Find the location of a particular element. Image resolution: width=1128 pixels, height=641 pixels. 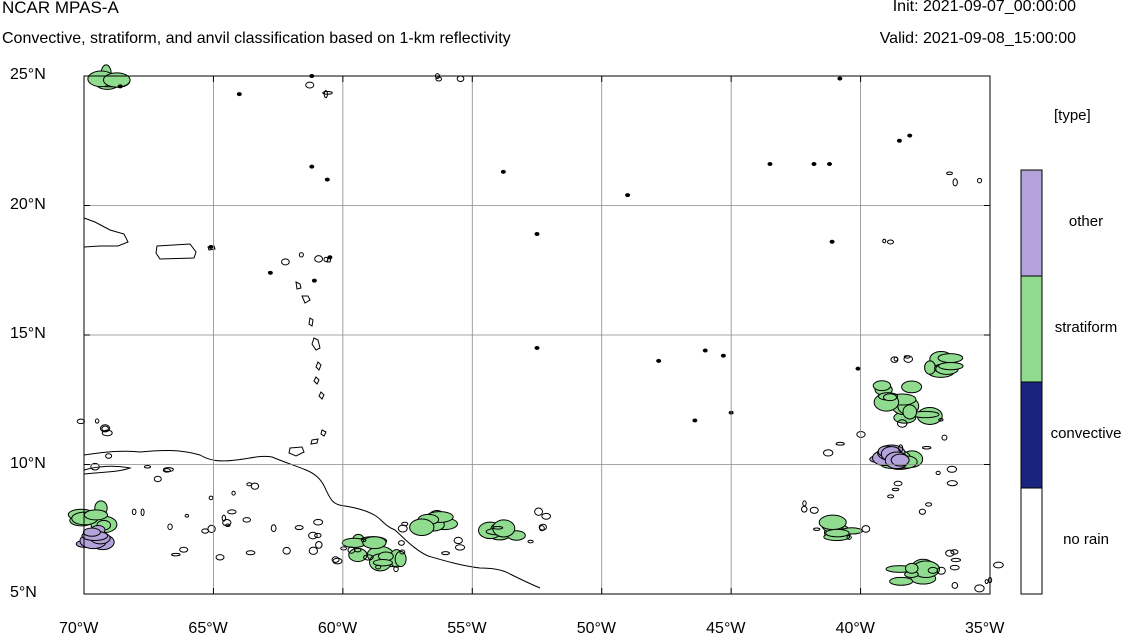

puerto-rico-coastline is located at coordinates (176, 251).